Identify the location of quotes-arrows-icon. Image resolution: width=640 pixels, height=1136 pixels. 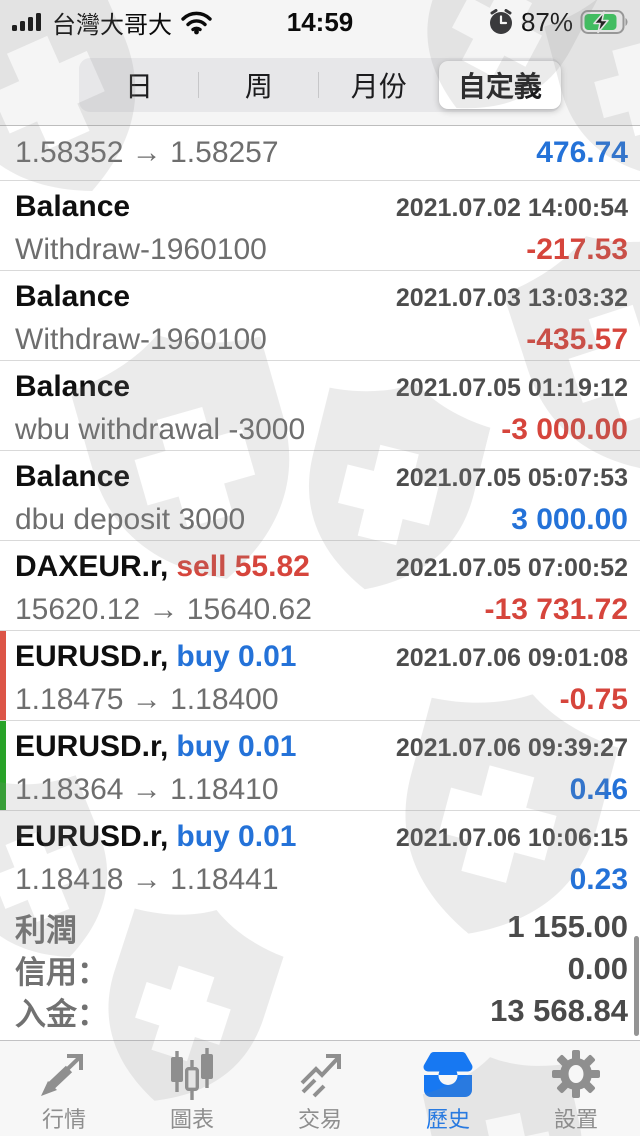
(64, 1074).